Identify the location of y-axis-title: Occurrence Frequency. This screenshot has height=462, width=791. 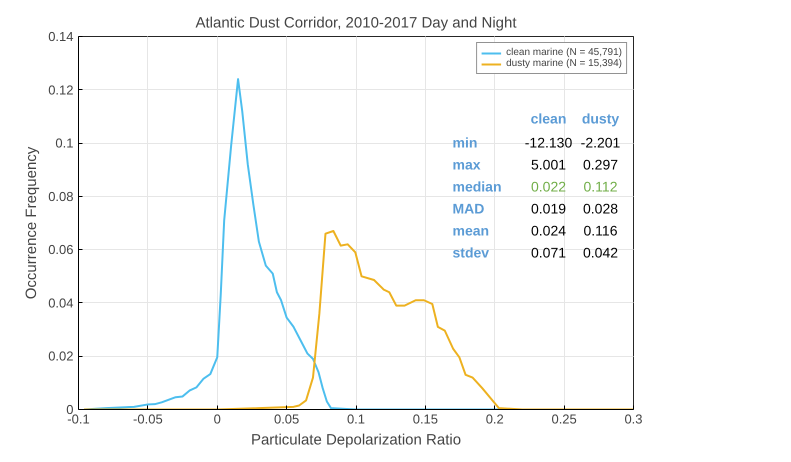
(31, 223).